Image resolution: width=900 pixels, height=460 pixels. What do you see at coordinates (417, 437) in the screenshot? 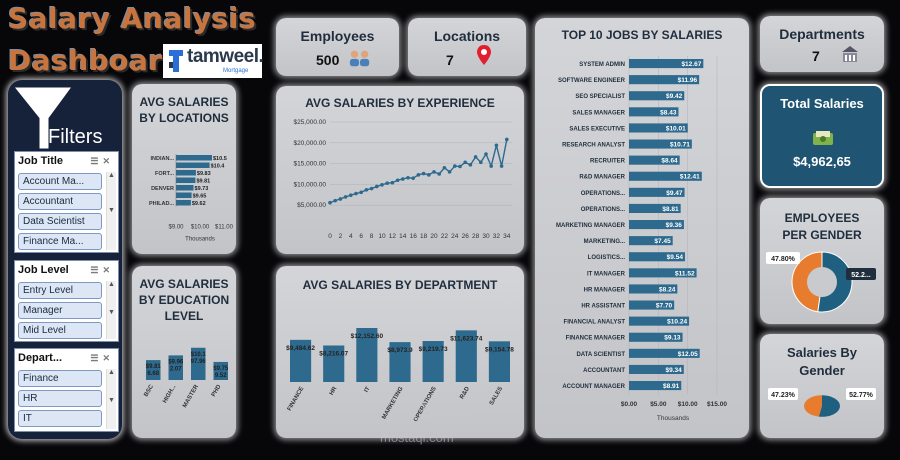
I see `watermark: mostaql.com` at bounding box center [417, 437].